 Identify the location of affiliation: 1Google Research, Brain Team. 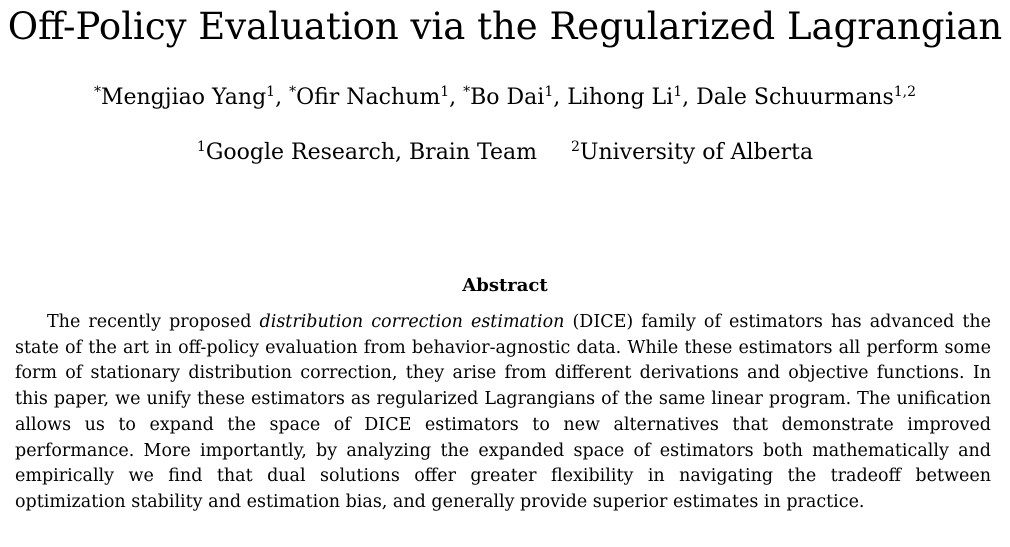
(367, 152).